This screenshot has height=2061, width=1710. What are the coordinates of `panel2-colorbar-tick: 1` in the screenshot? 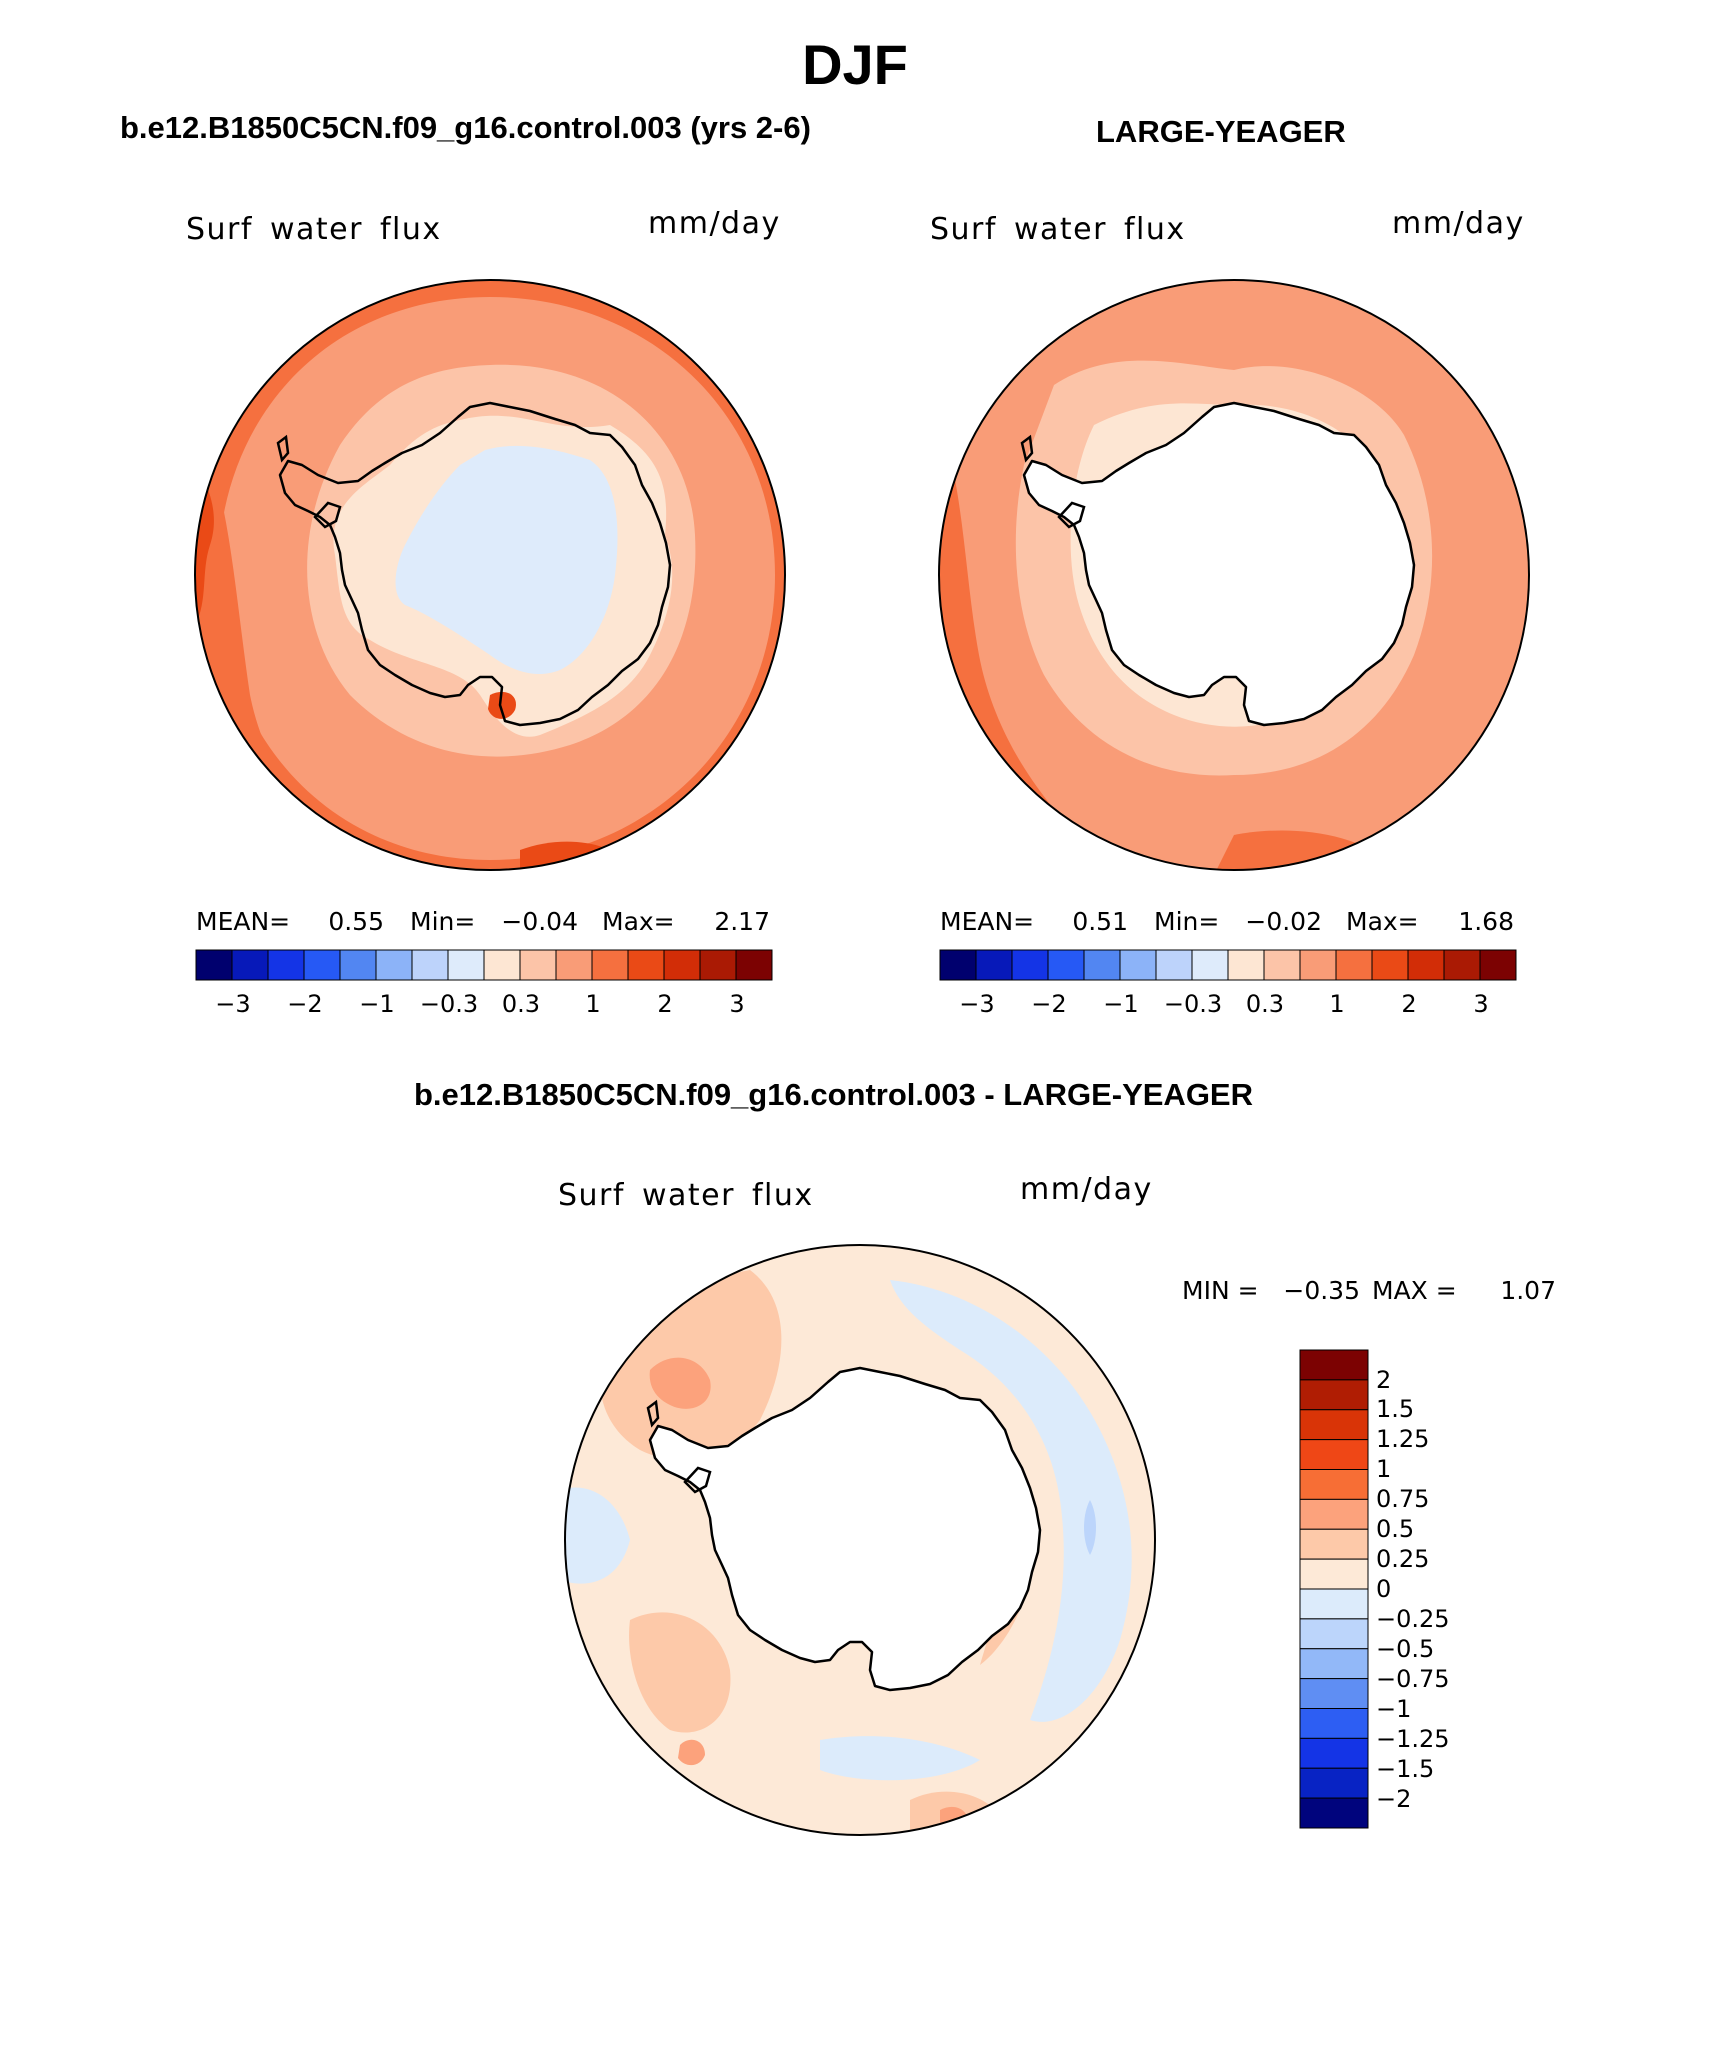 It's located at (1337, 1004).